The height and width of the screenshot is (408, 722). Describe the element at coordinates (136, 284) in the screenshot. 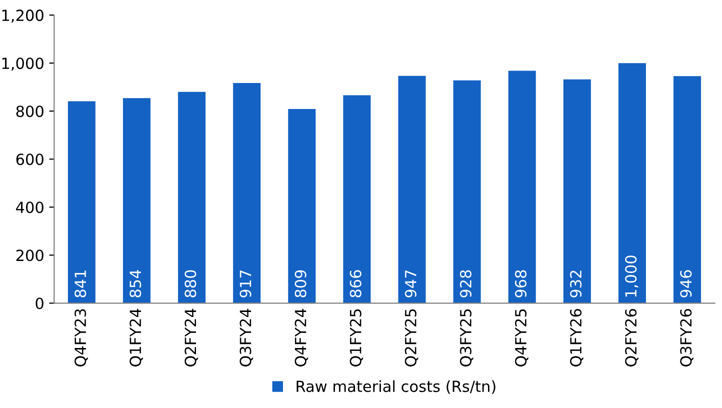

I see `text: 854` at that location.